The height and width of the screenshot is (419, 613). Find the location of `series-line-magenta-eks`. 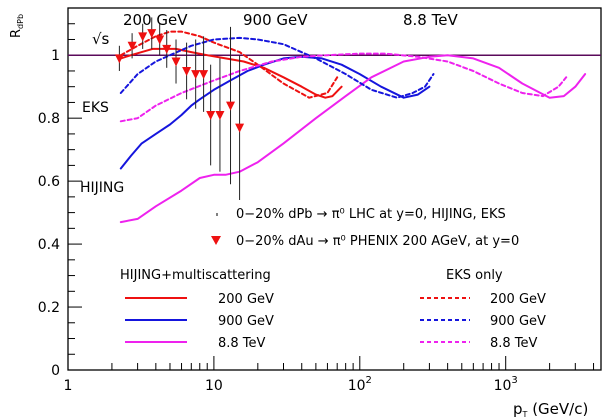

series-line-magenta-eks is located at coordinates (343, 87).